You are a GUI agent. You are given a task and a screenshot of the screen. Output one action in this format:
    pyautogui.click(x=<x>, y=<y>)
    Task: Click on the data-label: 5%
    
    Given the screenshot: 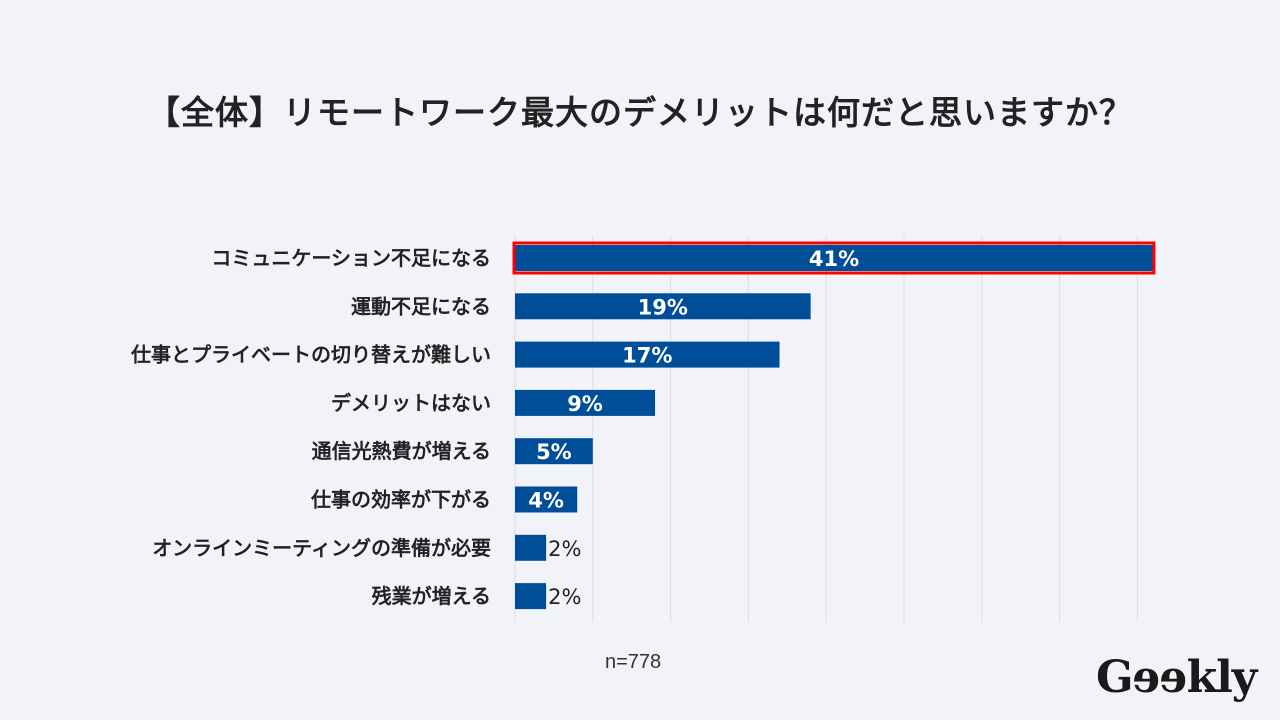 What is the action you would take?
    pyautogui.click(x=554, y=452)
    